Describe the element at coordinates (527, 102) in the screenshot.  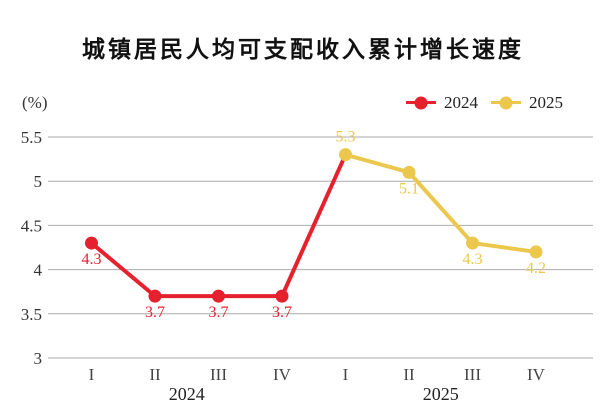
I see `legend-item-2025: 2025` at that location.